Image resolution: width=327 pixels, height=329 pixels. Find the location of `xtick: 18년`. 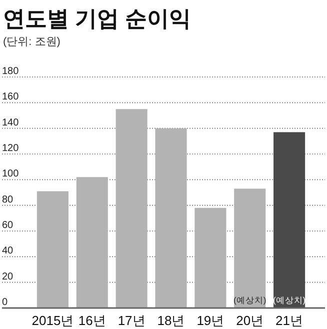

xtick: 18년 is located at coordinates (171, 320).